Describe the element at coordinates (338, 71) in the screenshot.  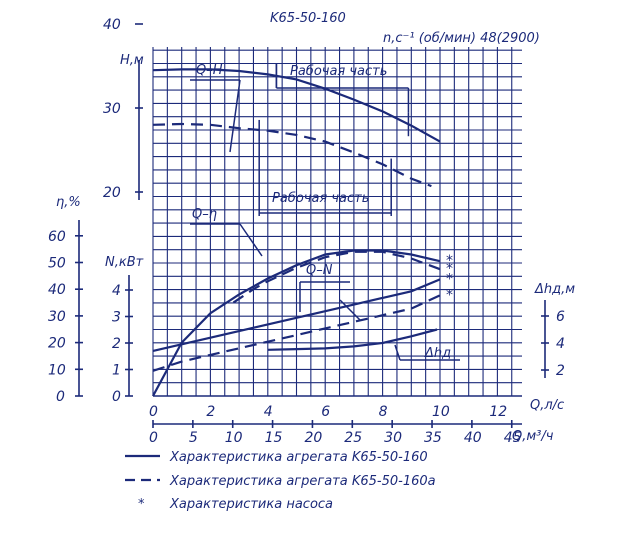
I see `work-zone-label-top: Рабочая часть` at that location.